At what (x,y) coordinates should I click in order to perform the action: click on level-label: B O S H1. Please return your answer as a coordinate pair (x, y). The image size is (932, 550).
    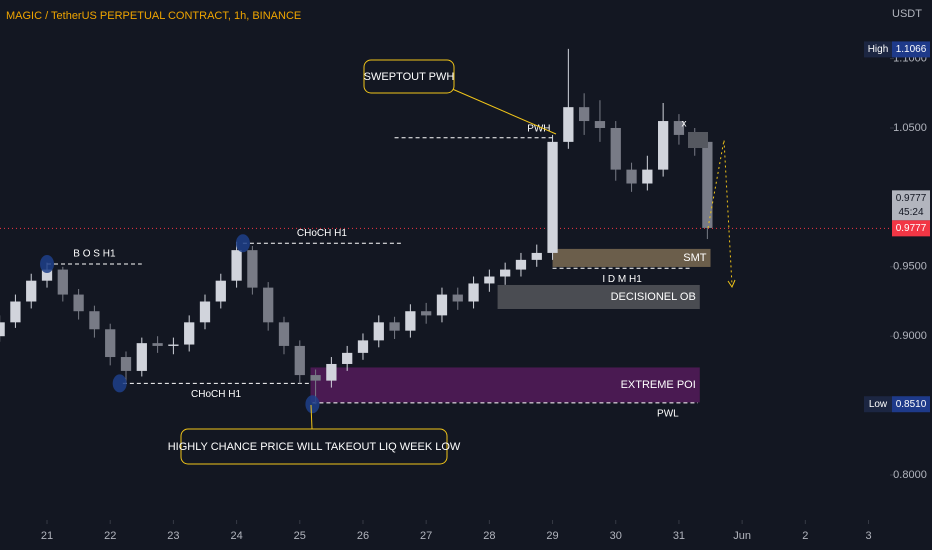
    Looking at the image, I should click on (94, 254).